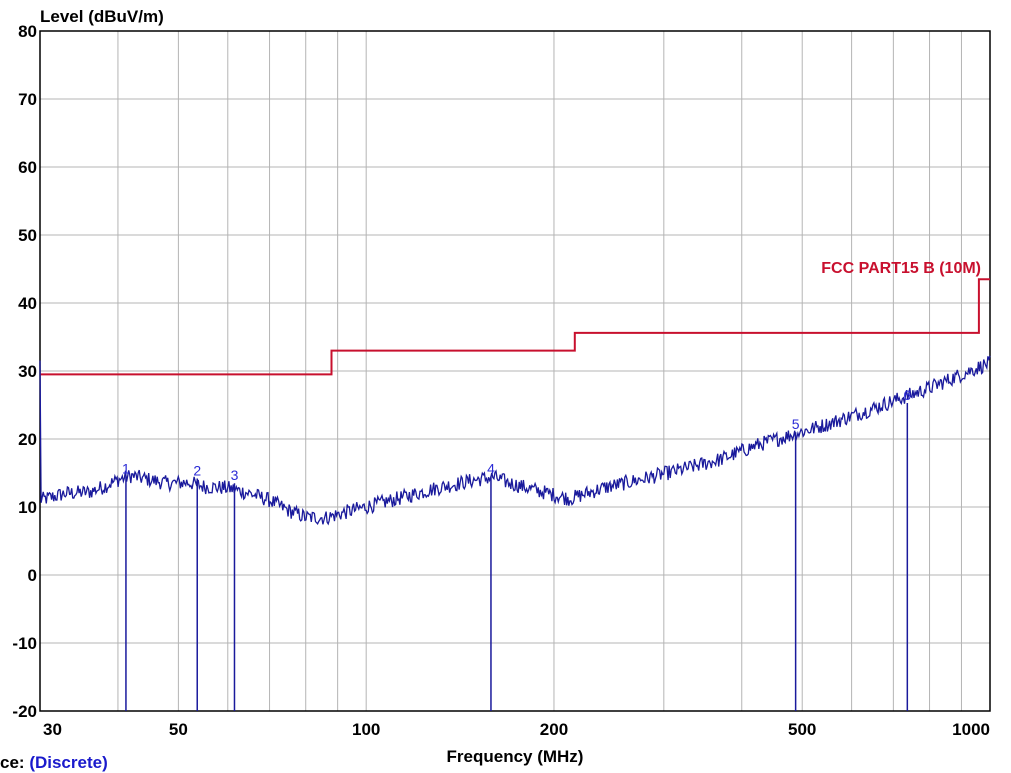  What do you see at coordinates (68, 762) in the screenshot?
I see `footer-discrete-link: (Discrete)` at bounding box center [68, 762].